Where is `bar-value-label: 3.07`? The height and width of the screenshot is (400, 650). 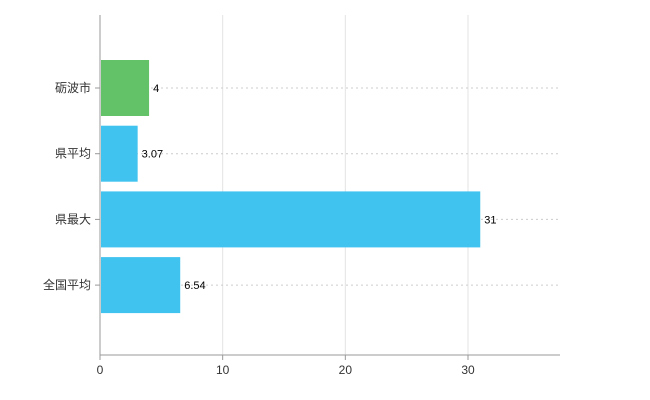
bar-value-label: 3.07 is located at coordinates (152, 155).